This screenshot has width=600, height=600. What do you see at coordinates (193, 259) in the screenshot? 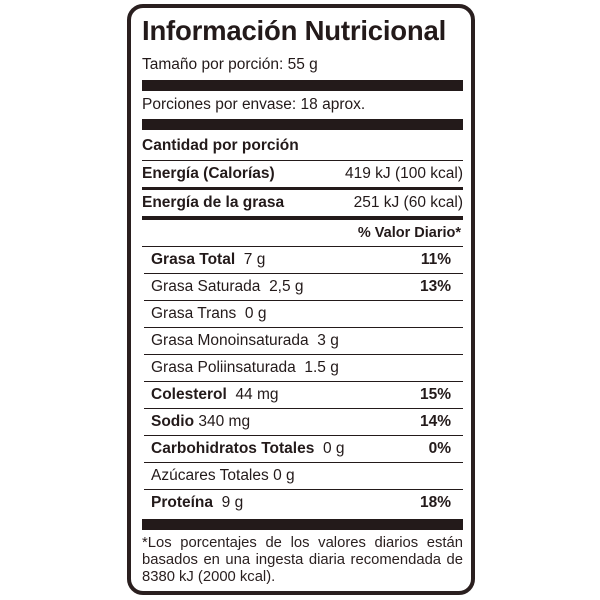
I see `nutrient-label: Grasa Total` at bounding box center [193, 259].